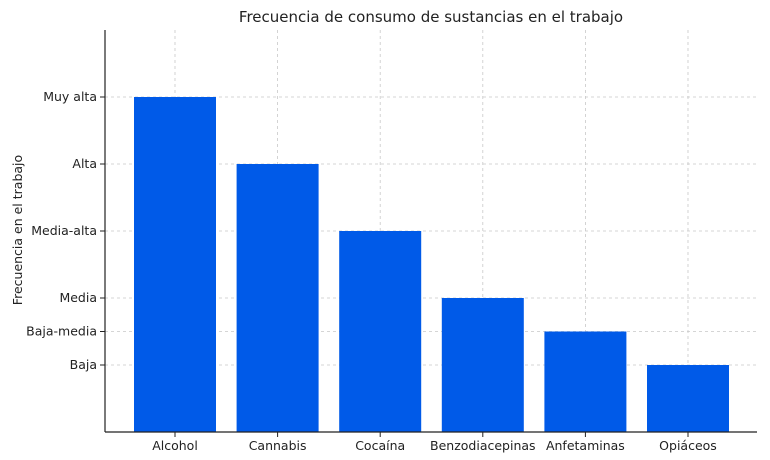 Image resolution: width=770 pixels, height=460 pixels. What do you see at coordinates (17, 230) in the screenshot?
I see `y-axis-label: Frecuencia en el trabajo` at bounding box center [17, 230].